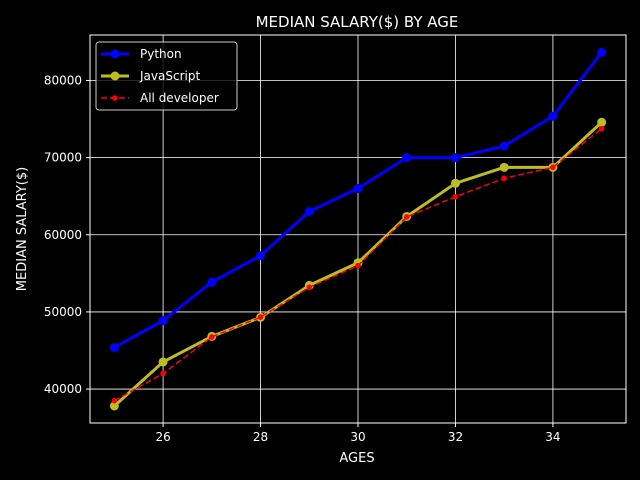  What do you see at coordinates (455, 437) in the screenshot?
I see `x-tick-label: 32` at bounding box center [455, 437].